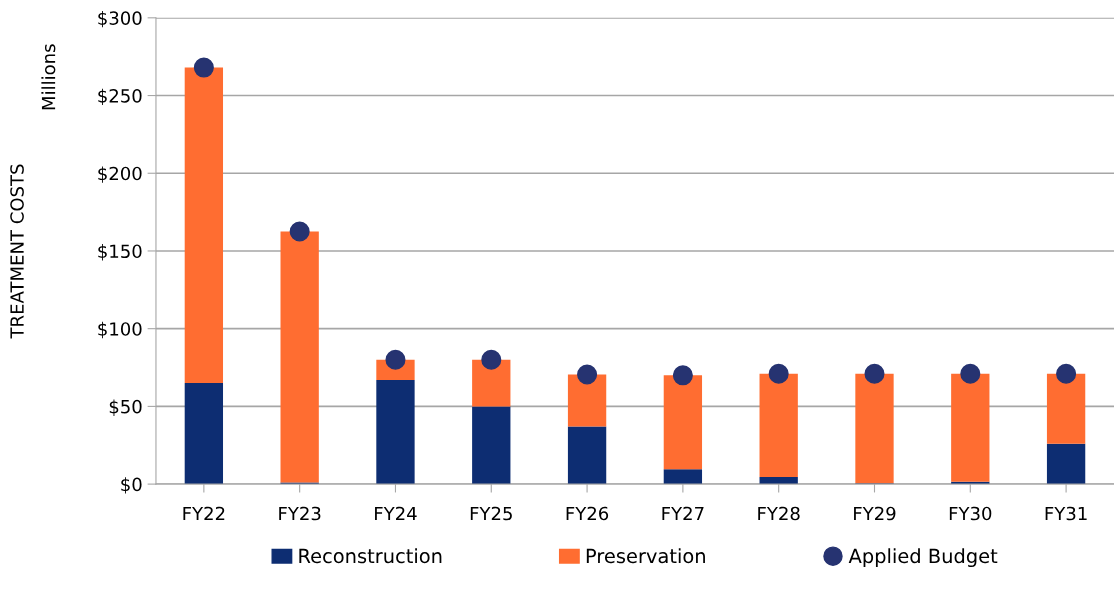 This screenshot has height=594, width=1114. I want to click on legend-label: Preservation, so click(645, 556).